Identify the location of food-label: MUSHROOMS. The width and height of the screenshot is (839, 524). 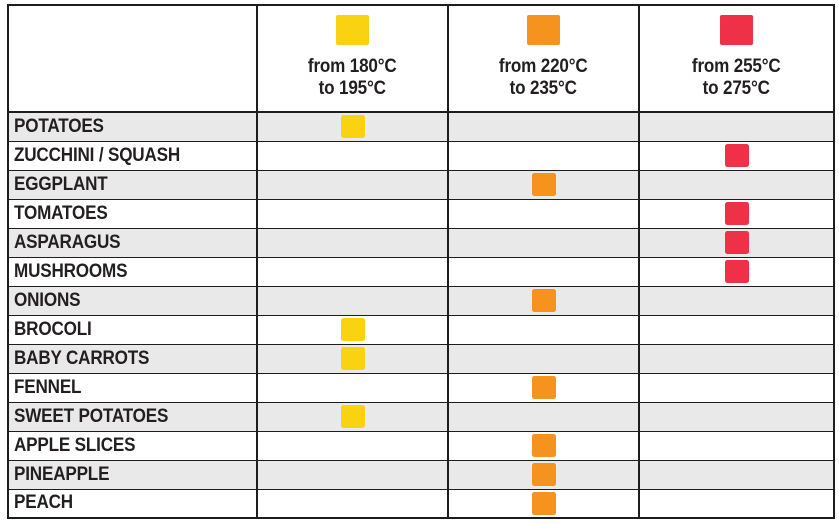
(71, 271).